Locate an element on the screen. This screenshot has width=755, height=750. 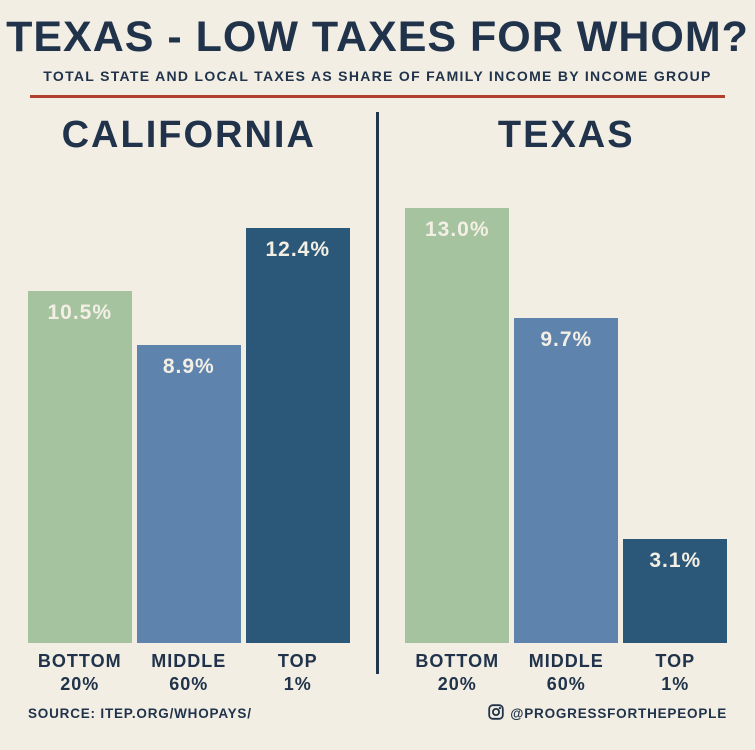
bar-texas-bottom20: 13.0% is located at coordinates (457, 425).